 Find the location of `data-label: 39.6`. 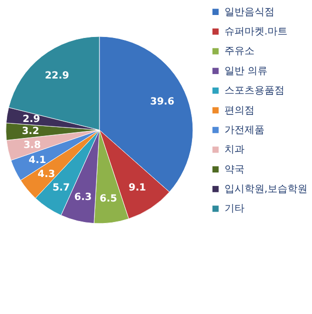

data-label: 39.6 is located at coordinates (162, 102).